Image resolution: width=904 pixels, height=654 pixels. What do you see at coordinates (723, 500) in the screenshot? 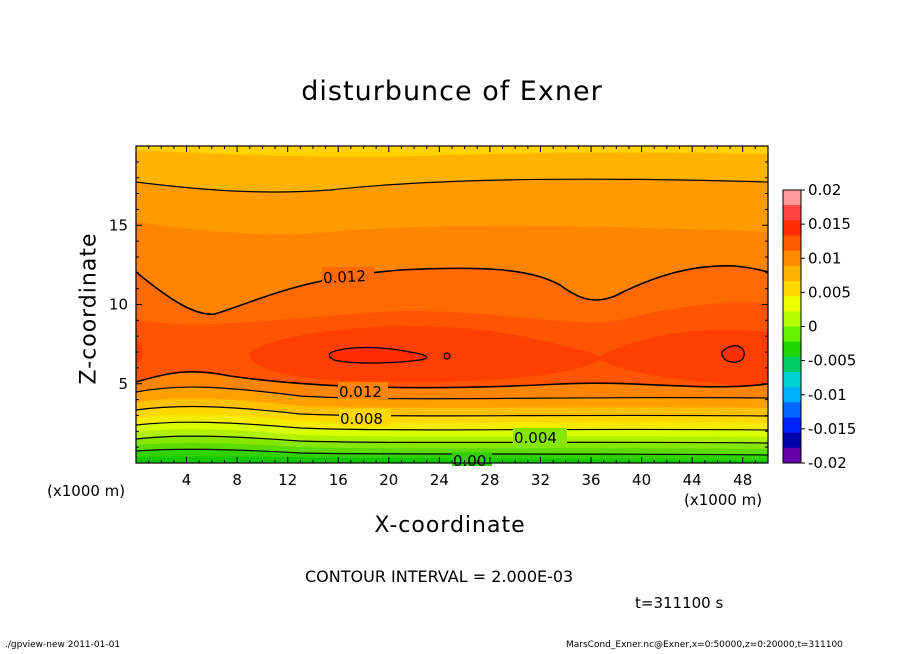
I see `x-unit-label: (x1000 m)` at bounding box center [723, 500].